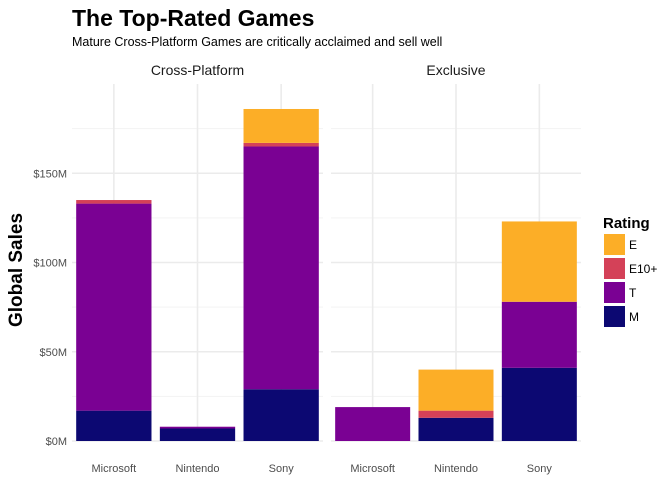 The height and width of the screenshot is (480, 672). Describe the element at coordinates (114, 307) in the screenshot. I see `bar-cross-platform-microsoft-t` at that location.